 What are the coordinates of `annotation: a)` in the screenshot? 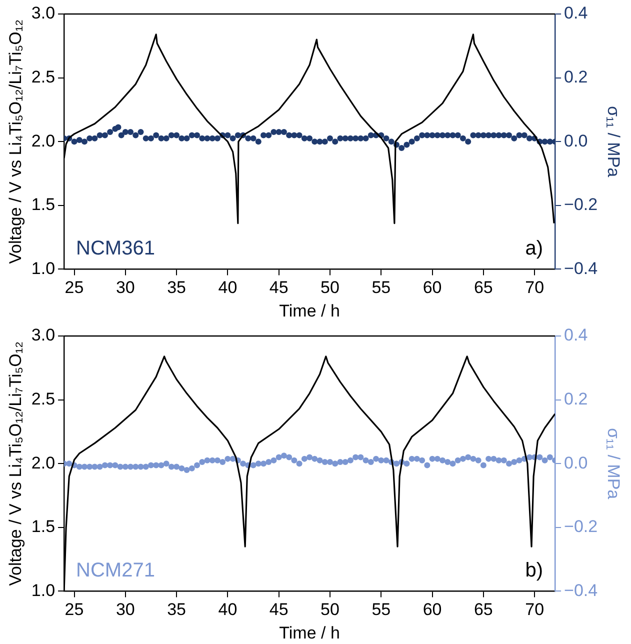 It's located at (534, 249).